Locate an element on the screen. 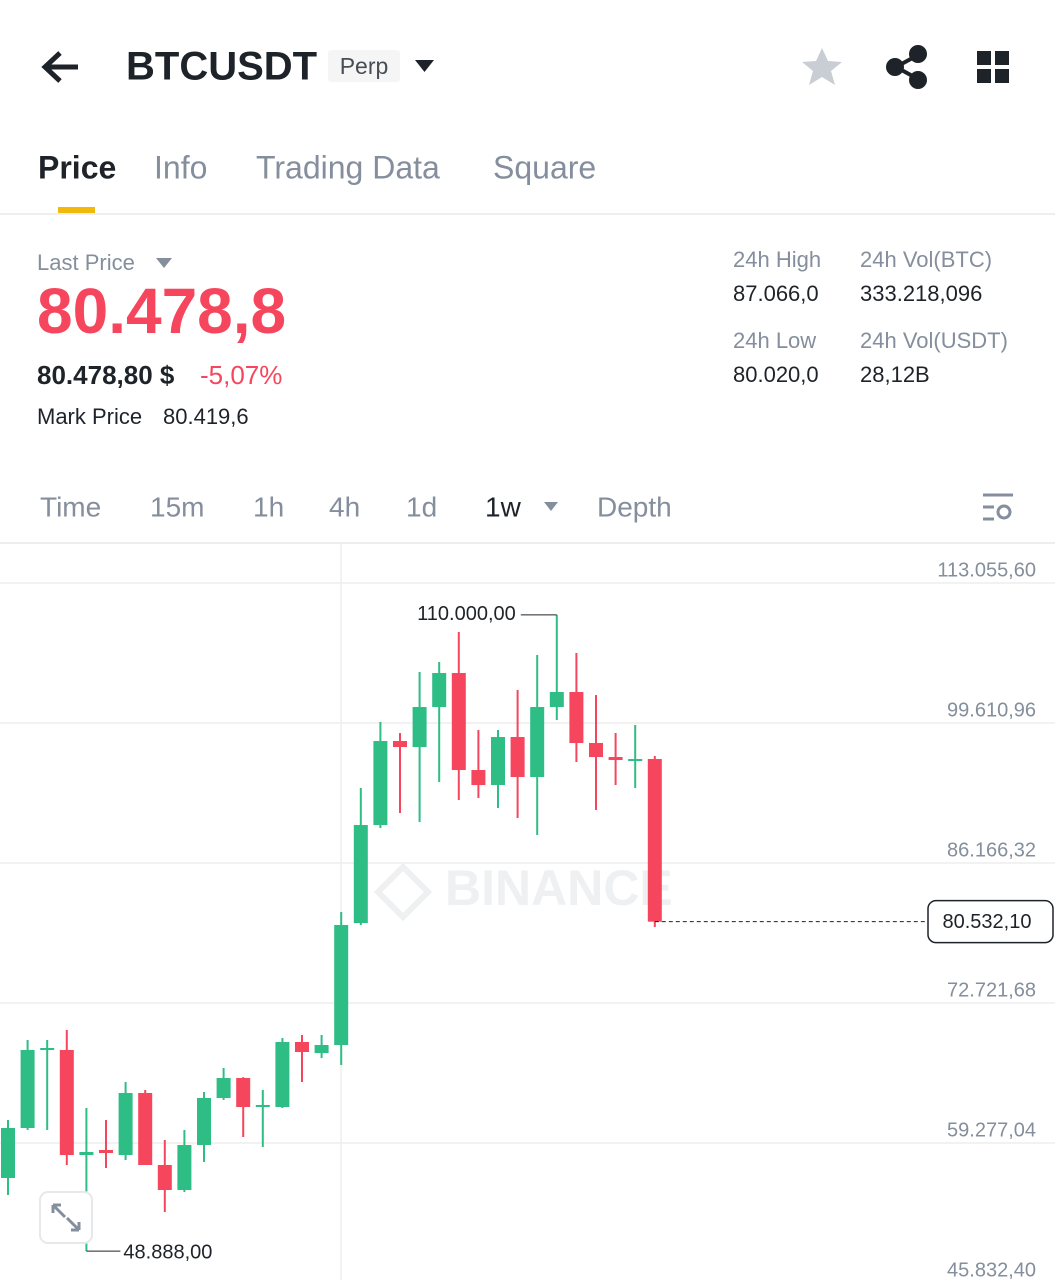  chart-settings is located at coordinates (998, 507).